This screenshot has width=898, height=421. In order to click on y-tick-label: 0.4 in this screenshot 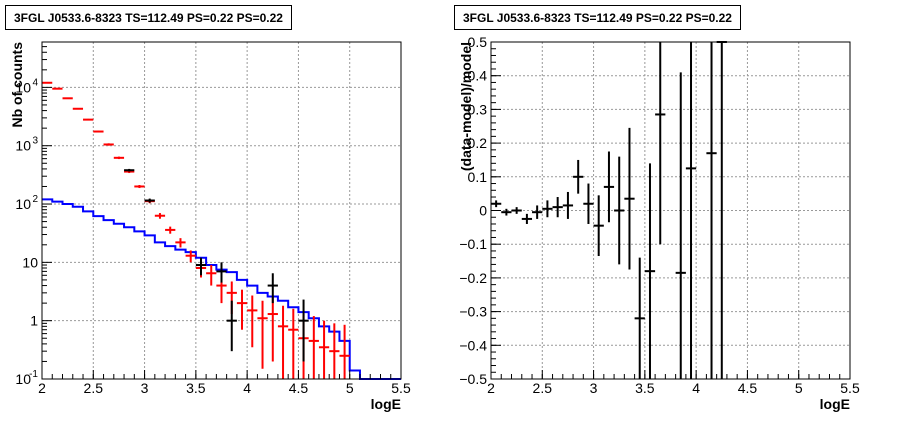, I will do `click(478, 76)`.